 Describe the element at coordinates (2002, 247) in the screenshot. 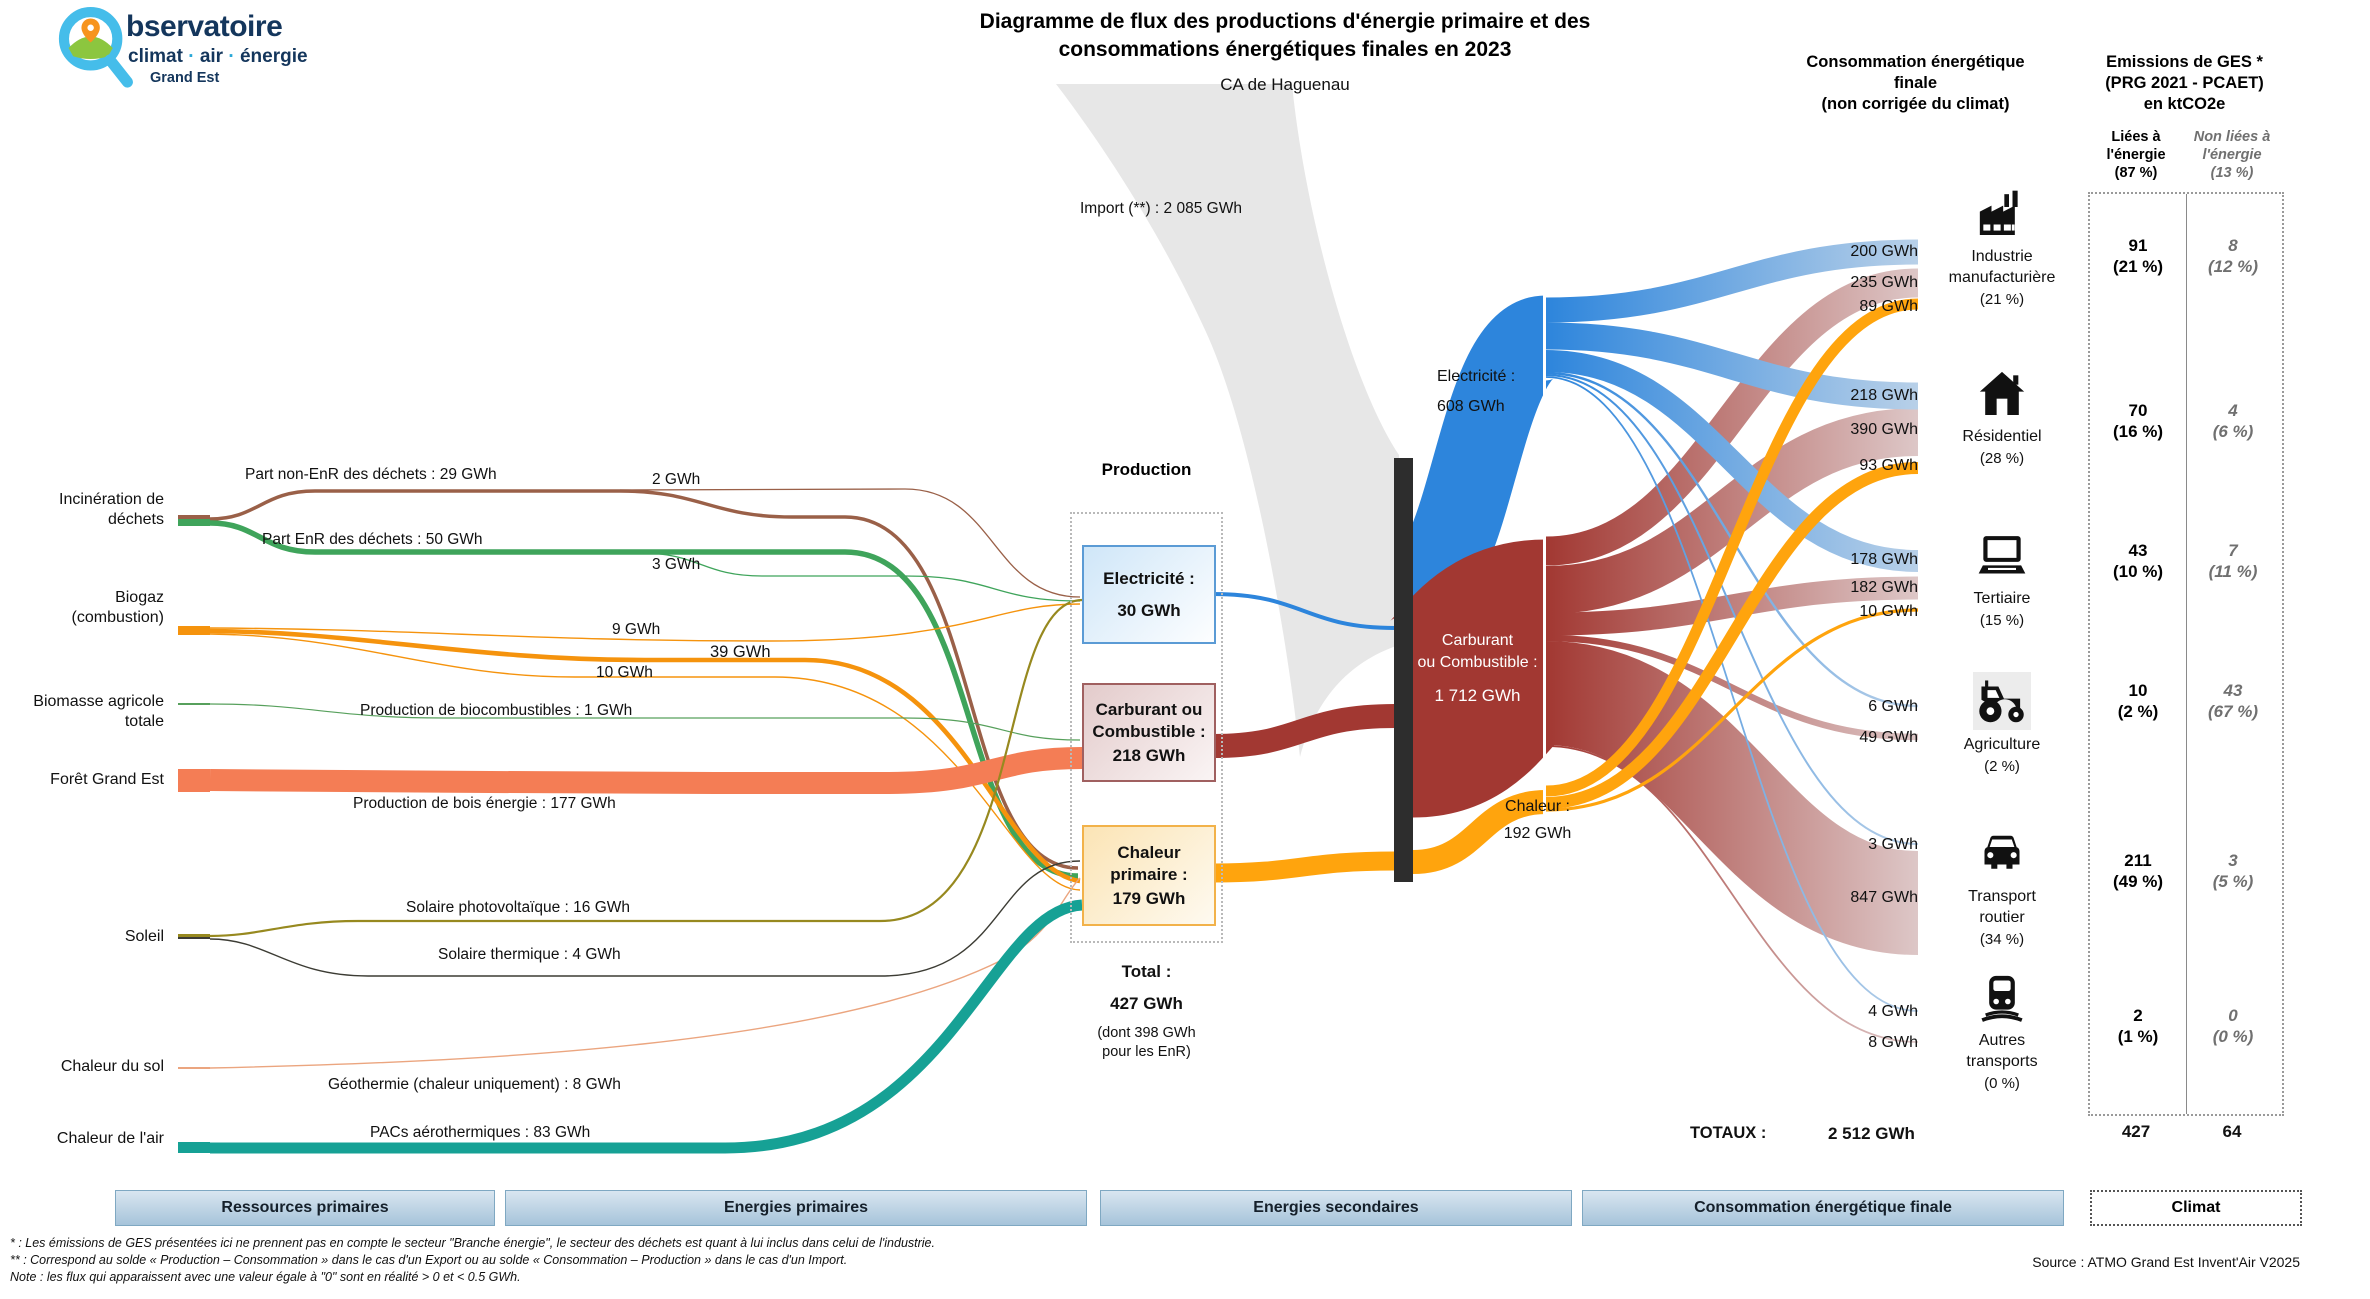

I see `sector-industrie: Industrie manufacturière (21 %)` at that location.